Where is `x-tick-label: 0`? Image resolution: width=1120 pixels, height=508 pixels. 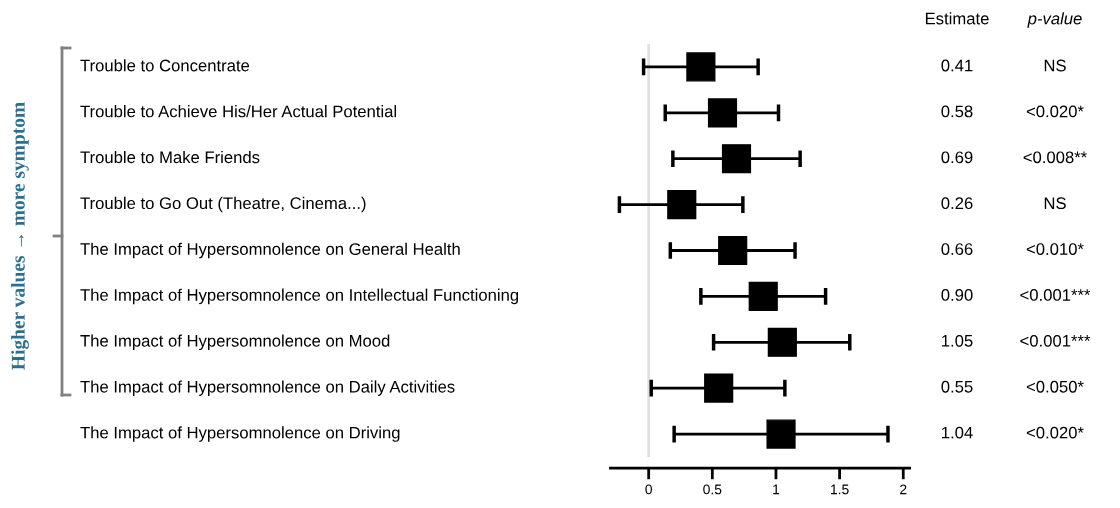
x-tick-label: 0 is located at coordinates (648, 489).